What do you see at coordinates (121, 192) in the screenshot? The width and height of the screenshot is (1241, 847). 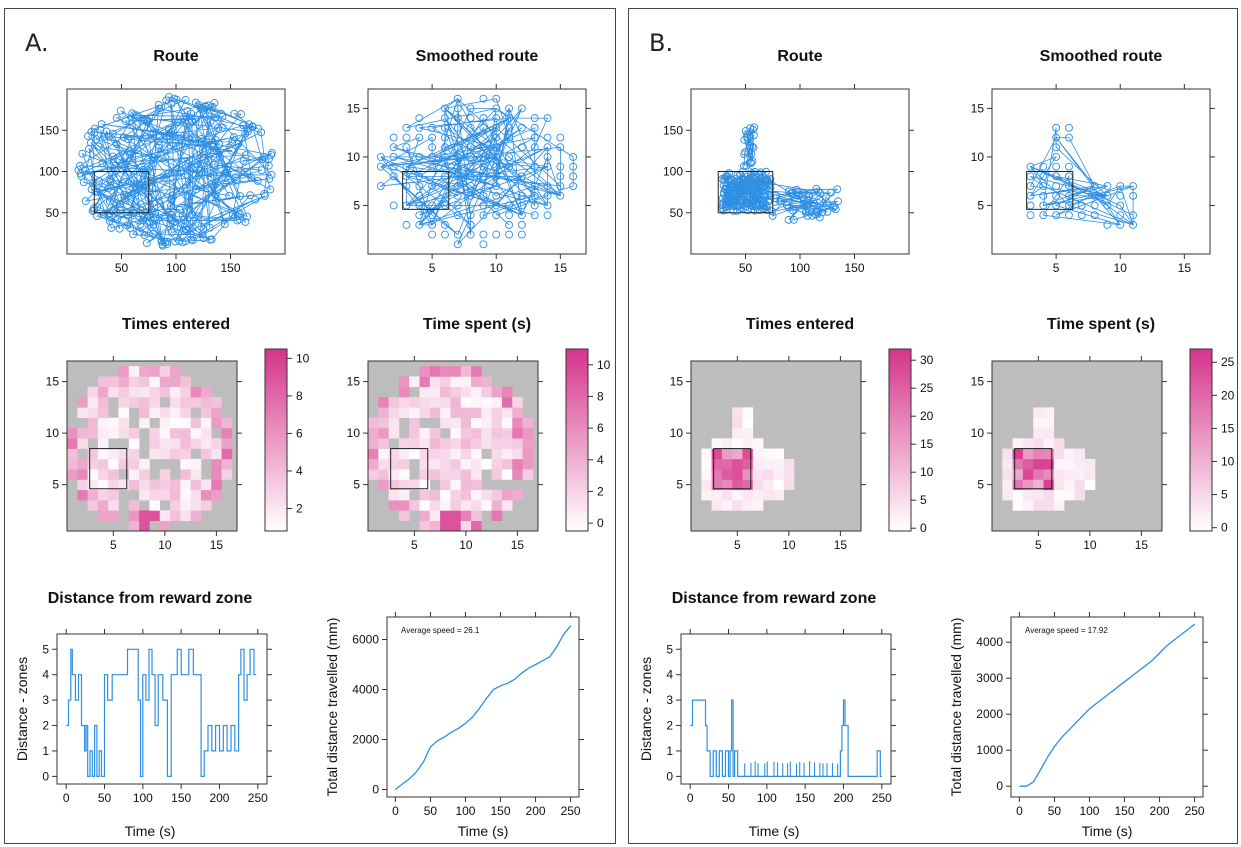 I see `reward-zone-box` at bounding box center [121, 192].